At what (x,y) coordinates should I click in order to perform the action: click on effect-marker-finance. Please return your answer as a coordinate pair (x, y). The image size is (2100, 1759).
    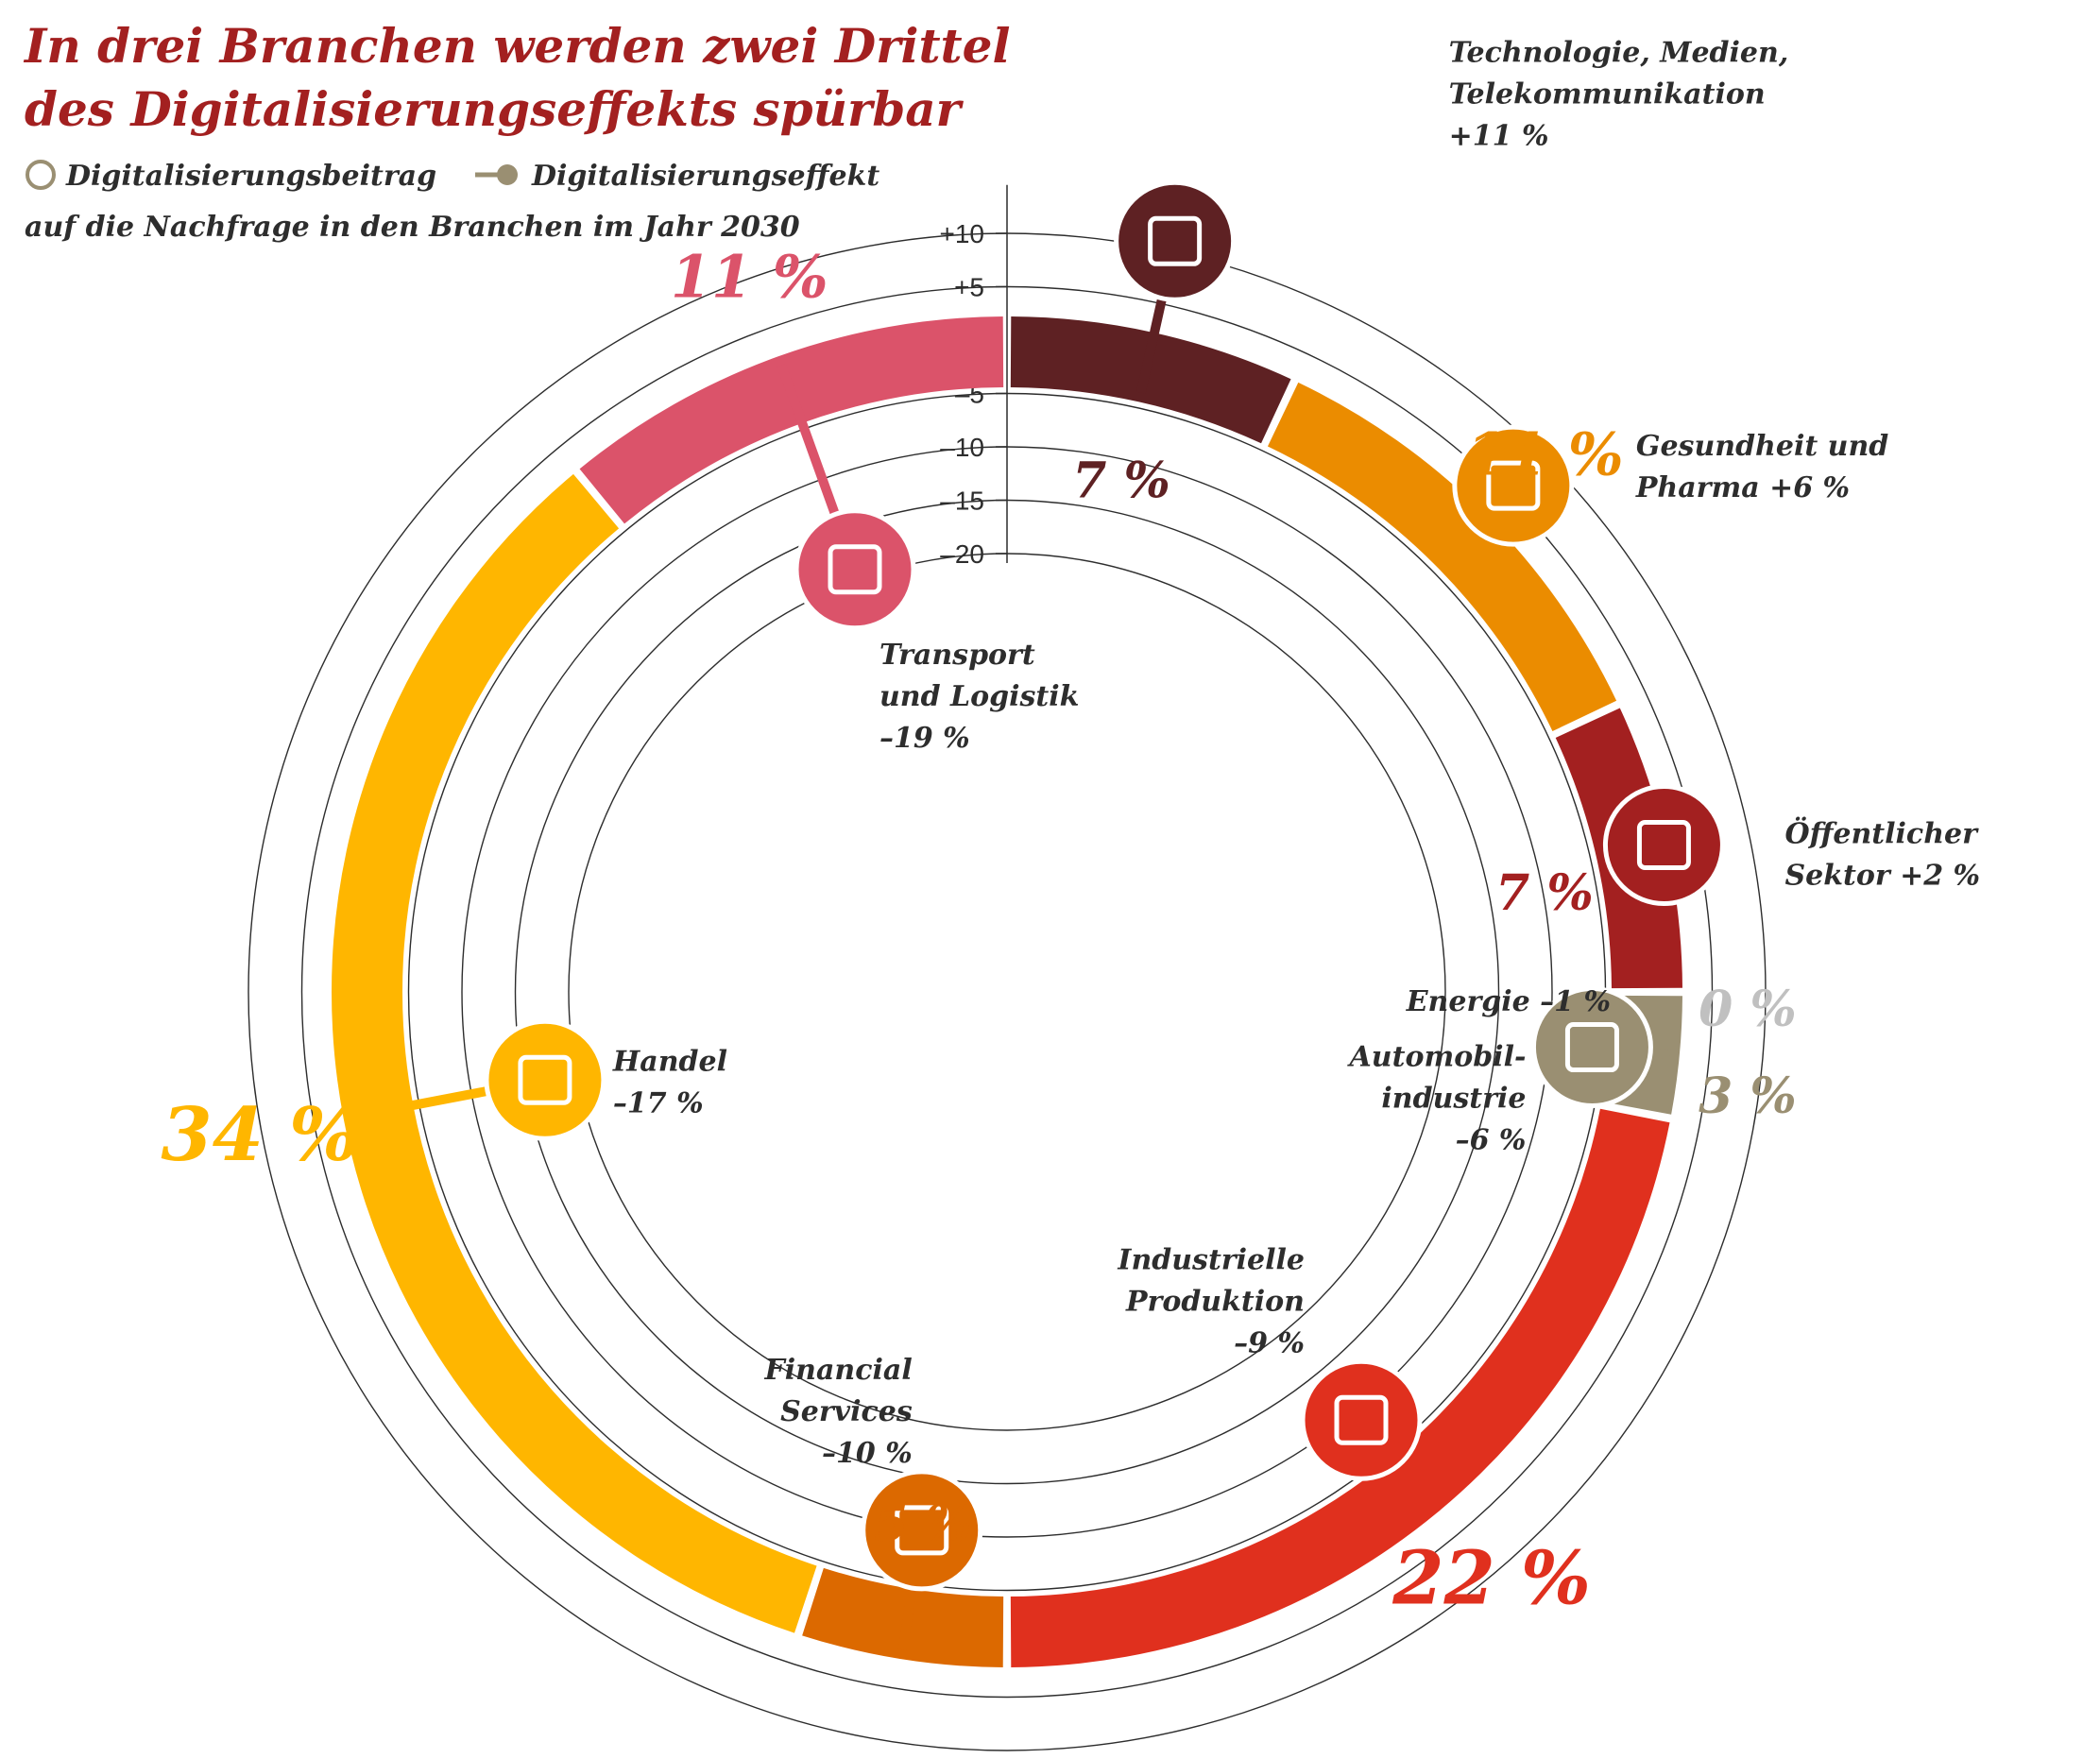
    Looking at the image, I should click on (922, 1530).